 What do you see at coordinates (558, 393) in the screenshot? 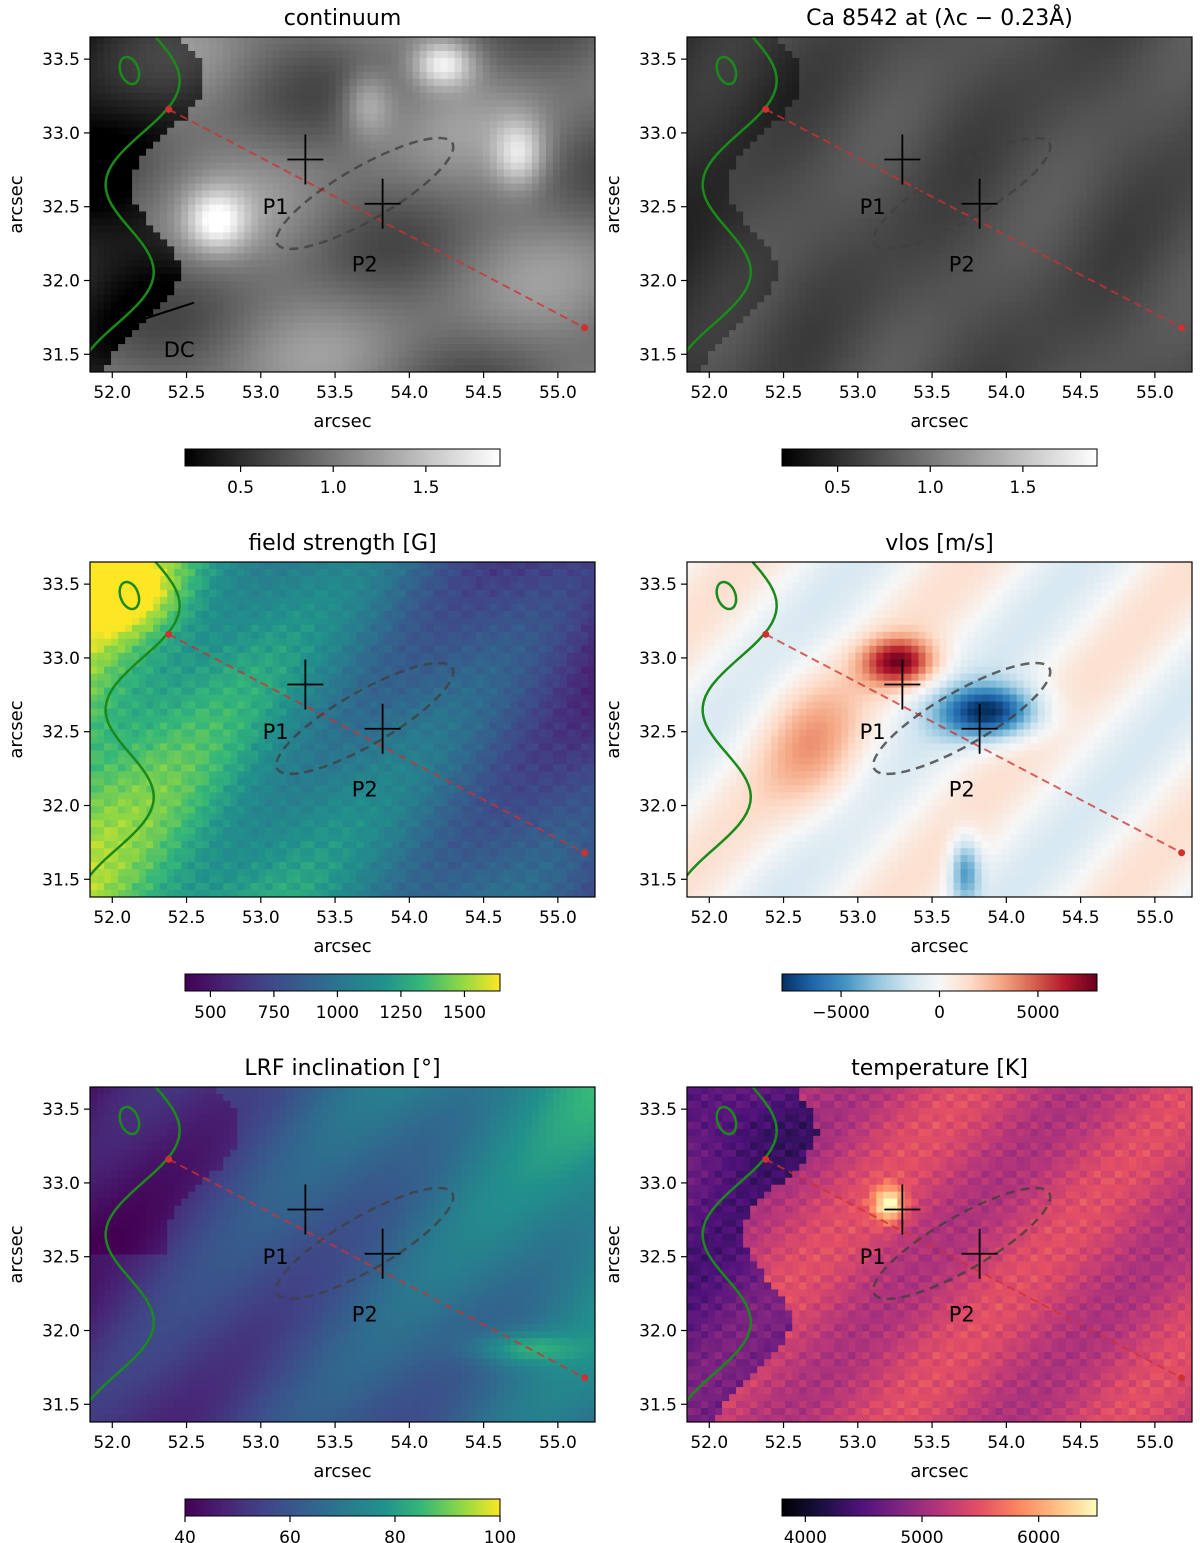
I see `x-tick-label: 55.0` at bounding box center [558, 393].